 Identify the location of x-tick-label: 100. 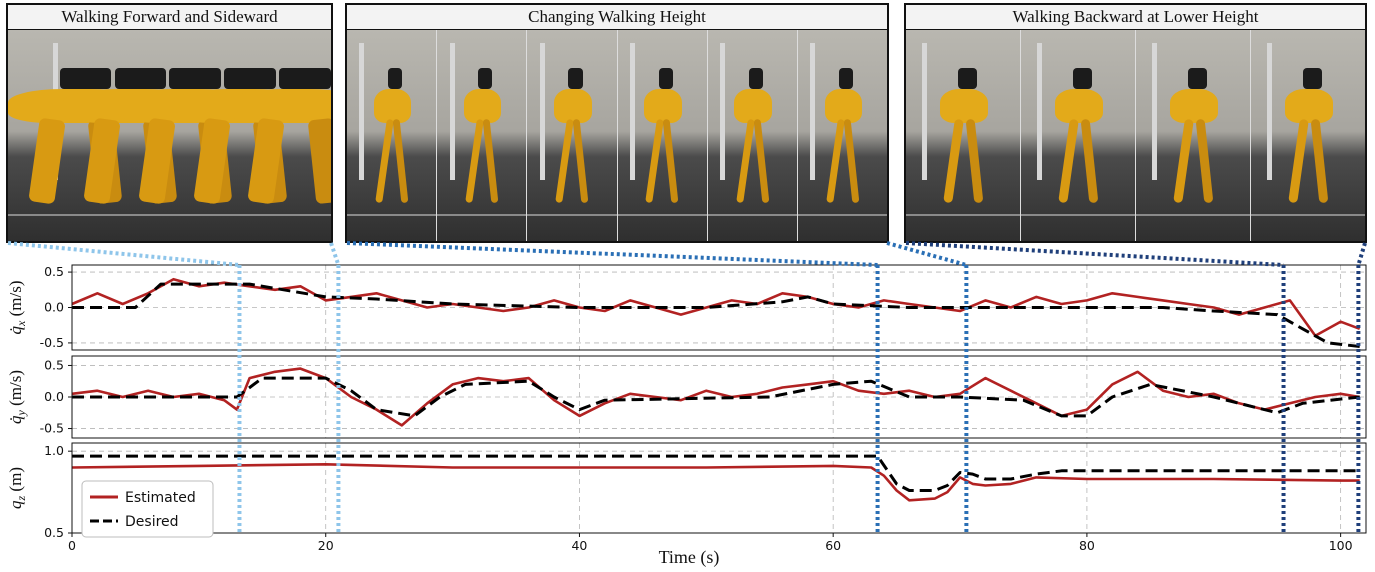
(1341, 545).